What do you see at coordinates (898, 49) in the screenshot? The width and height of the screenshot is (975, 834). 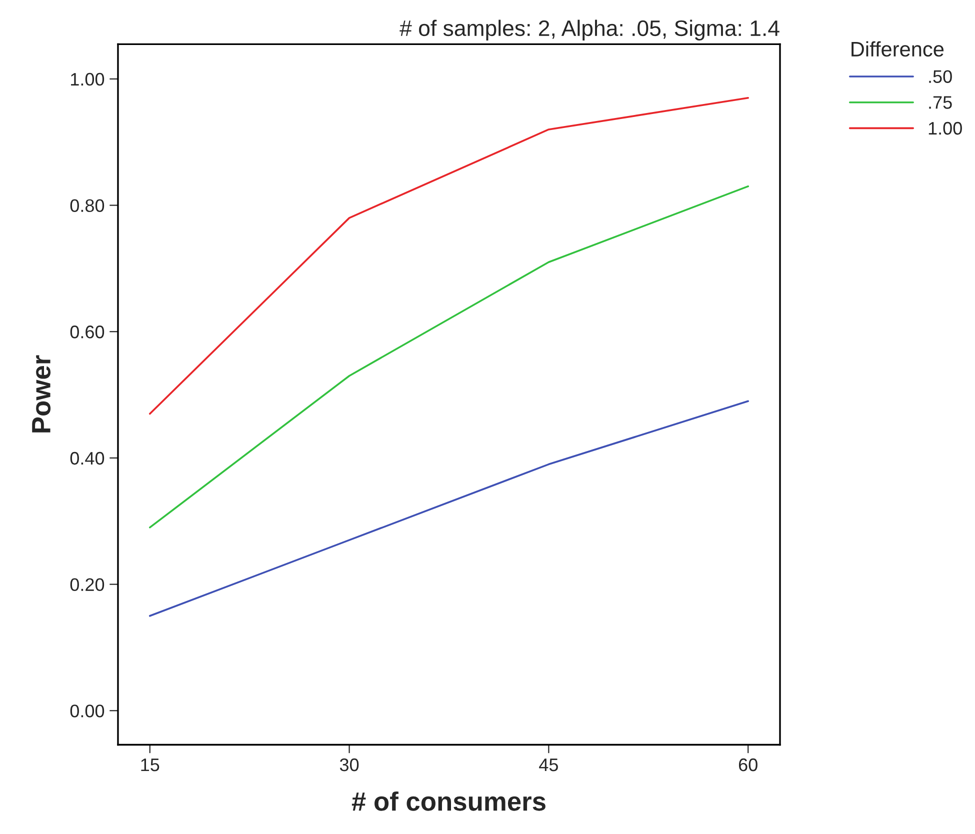 I see `legend-title: Difference` at bounding box center [898, 49].